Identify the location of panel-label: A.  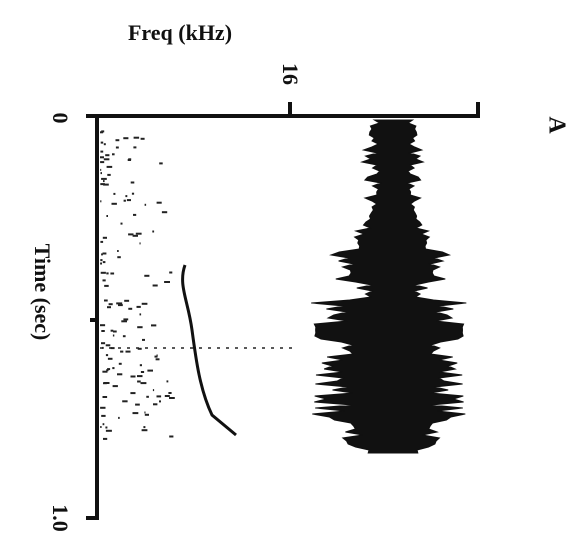
(556, 125).